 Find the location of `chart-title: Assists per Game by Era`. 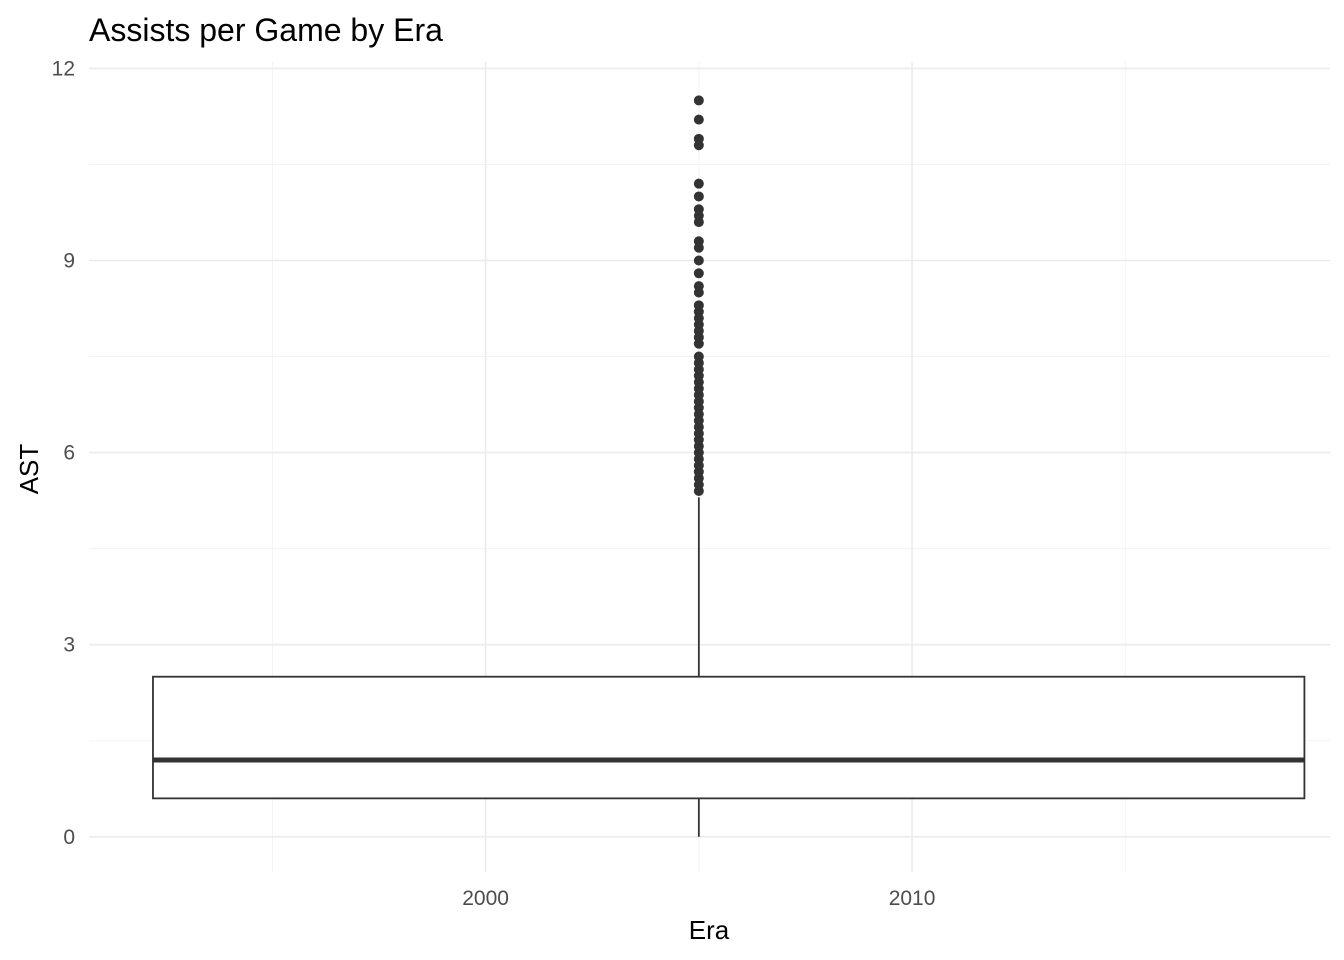

chart-title: Assists per Game by Era is located at coordinates (266, 30).